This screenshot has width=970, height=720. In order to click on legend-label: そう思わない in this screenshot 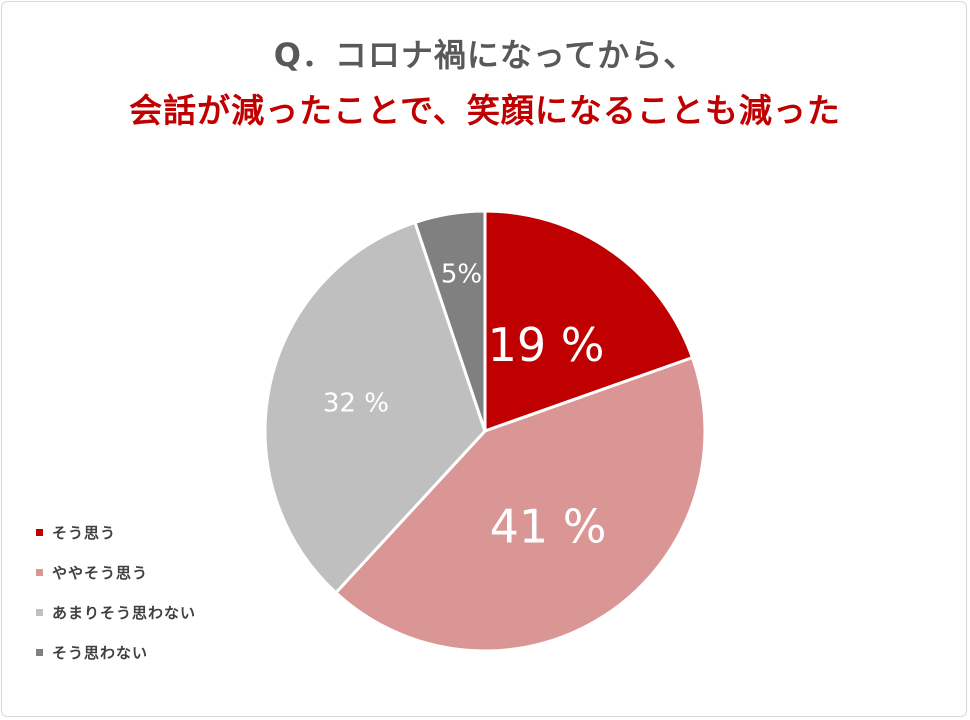, I will do `click(100, 652)`.